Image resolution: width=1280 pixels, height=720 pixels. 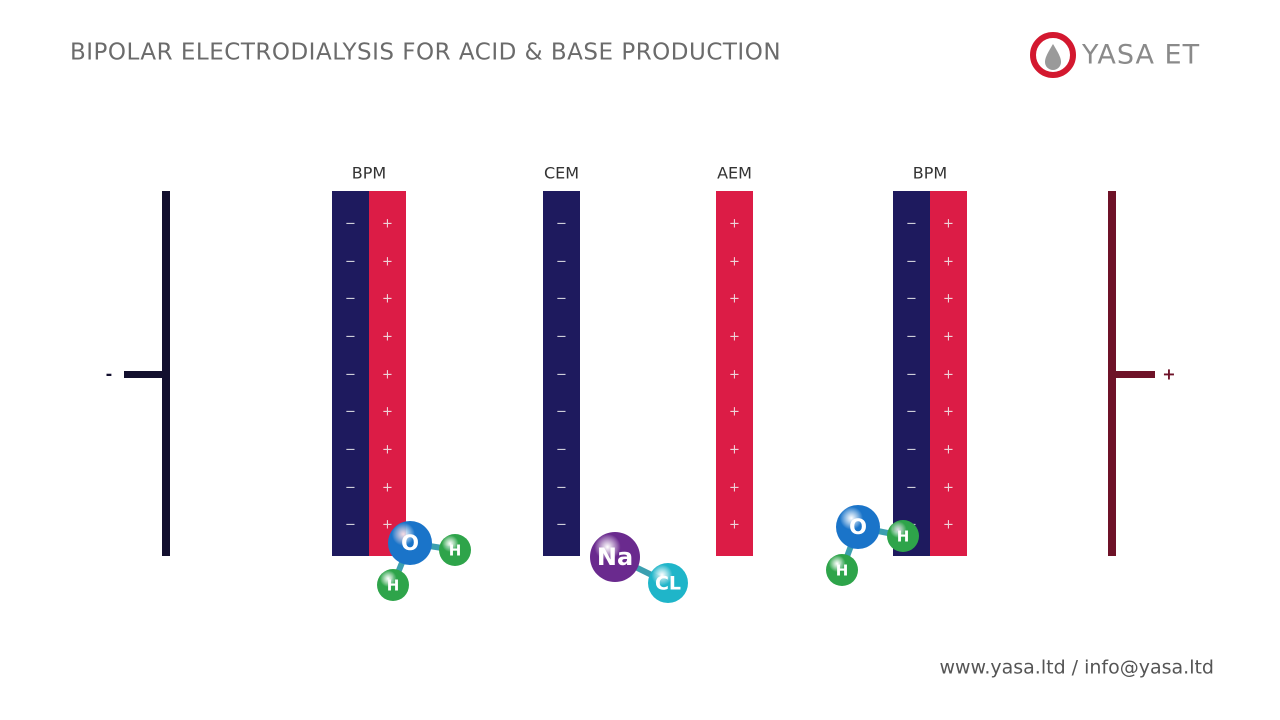 I want to click on logo-drop, so click(x=1053, y=57).